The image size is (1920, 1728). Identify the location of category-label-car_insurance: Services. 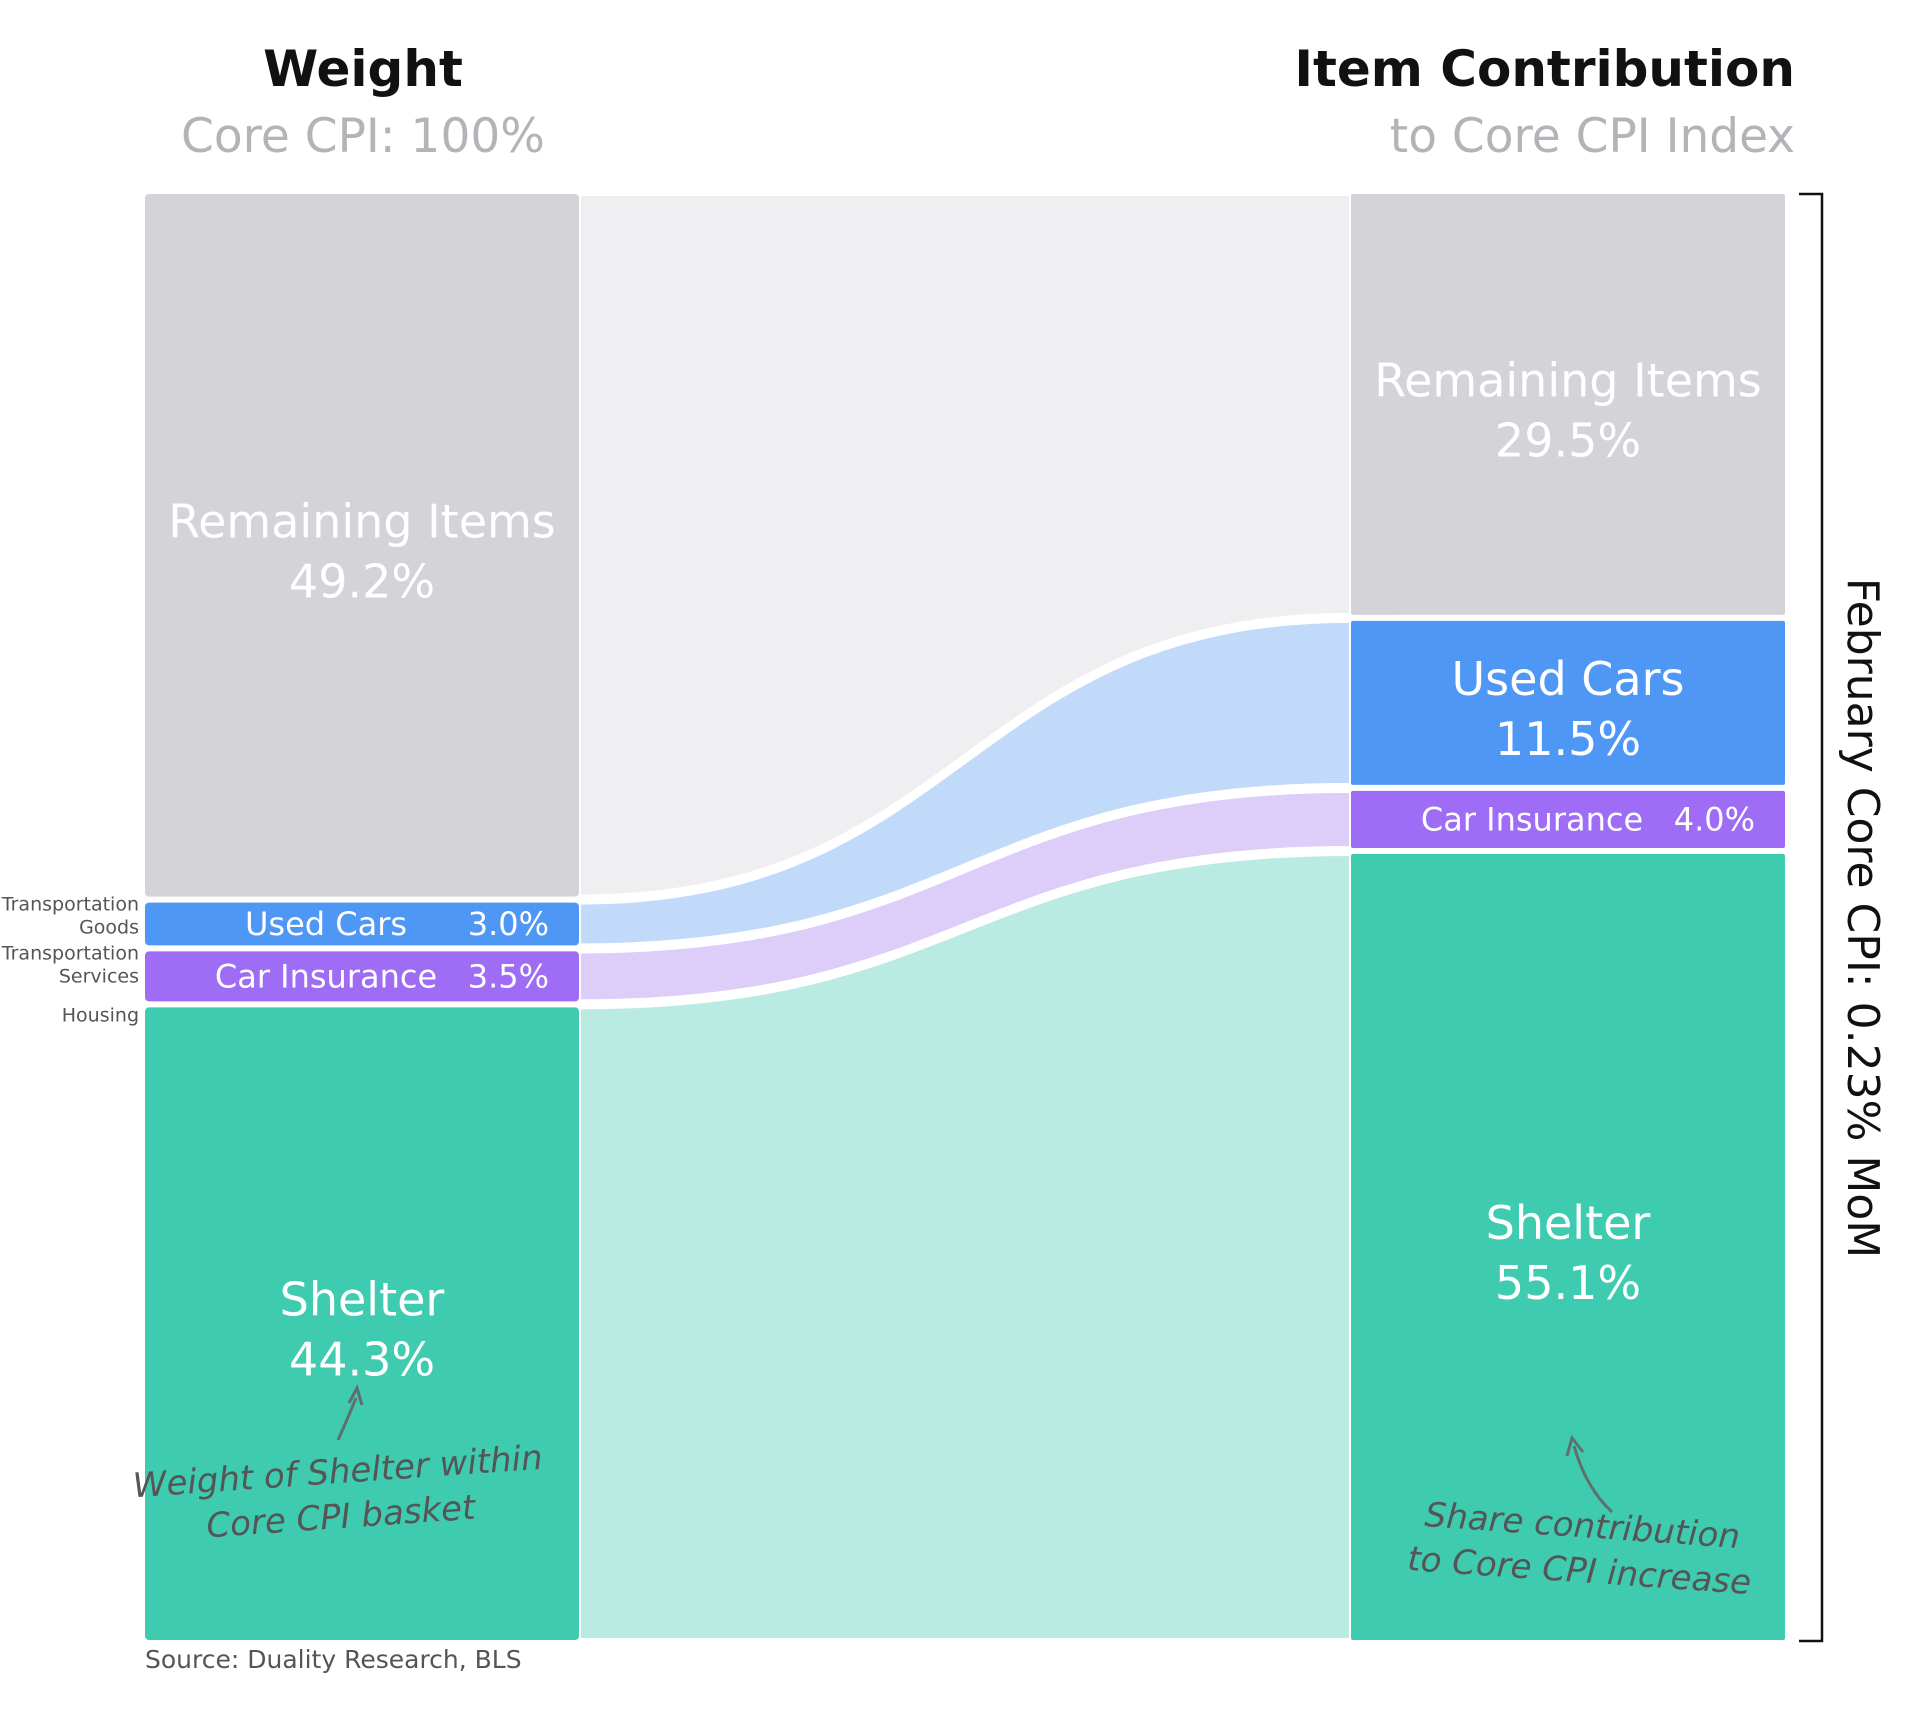
(99, 976).